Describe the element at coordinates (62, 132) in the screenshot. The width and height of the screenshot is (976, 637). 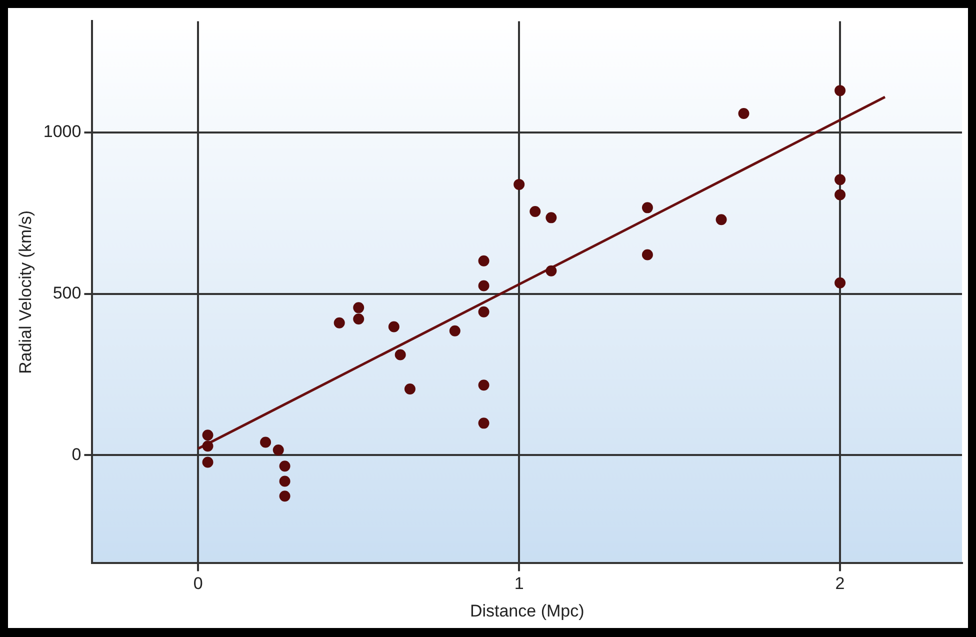
I see `y-tick-label: 1000` at that location.